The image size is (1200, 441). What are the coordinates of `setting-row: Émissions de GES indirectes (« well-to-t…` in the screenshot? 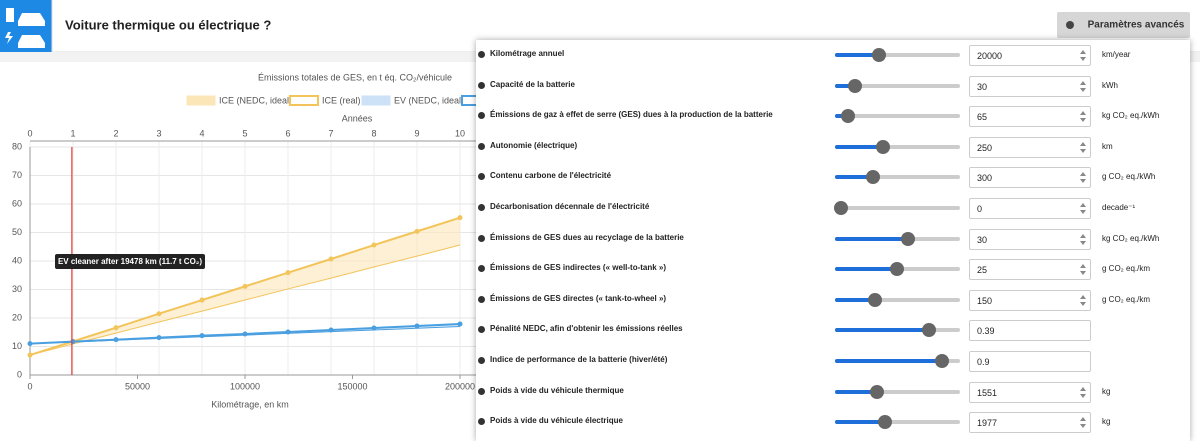 It's located at (833, 269).